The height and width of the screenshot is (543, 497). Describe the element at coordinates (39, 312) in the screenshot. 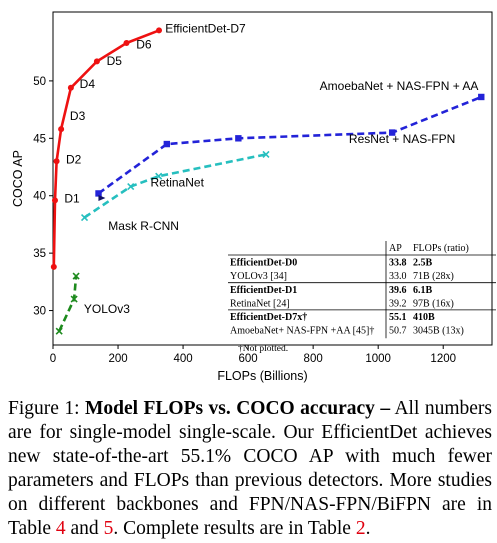

I see `y-tick-label: 30` at that location.